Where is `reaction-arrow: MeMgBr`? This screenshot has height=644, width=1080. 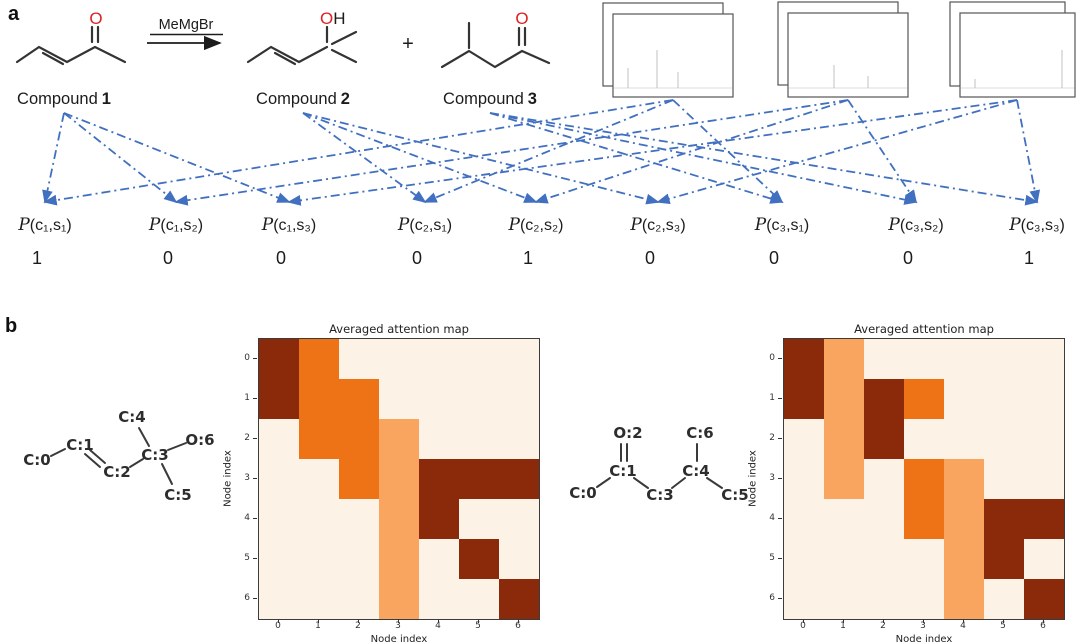
reaction-arrow: MeMgBr is located at coordinates (185, 34).